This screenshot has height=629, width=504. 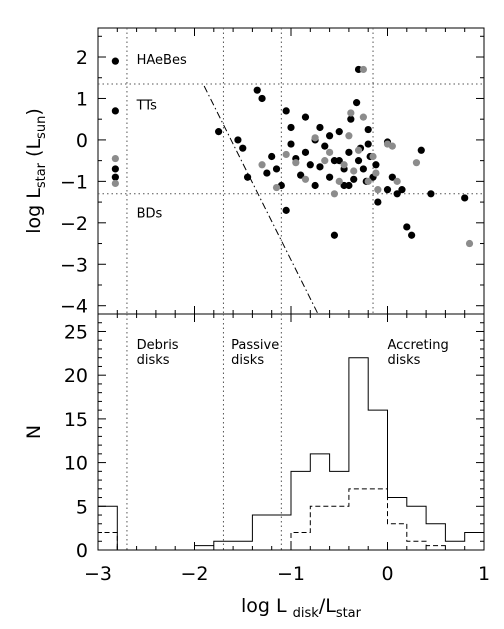 I want to click on top-y-axis-label: log Lstar (Lsun), so click(x=36, y=171).